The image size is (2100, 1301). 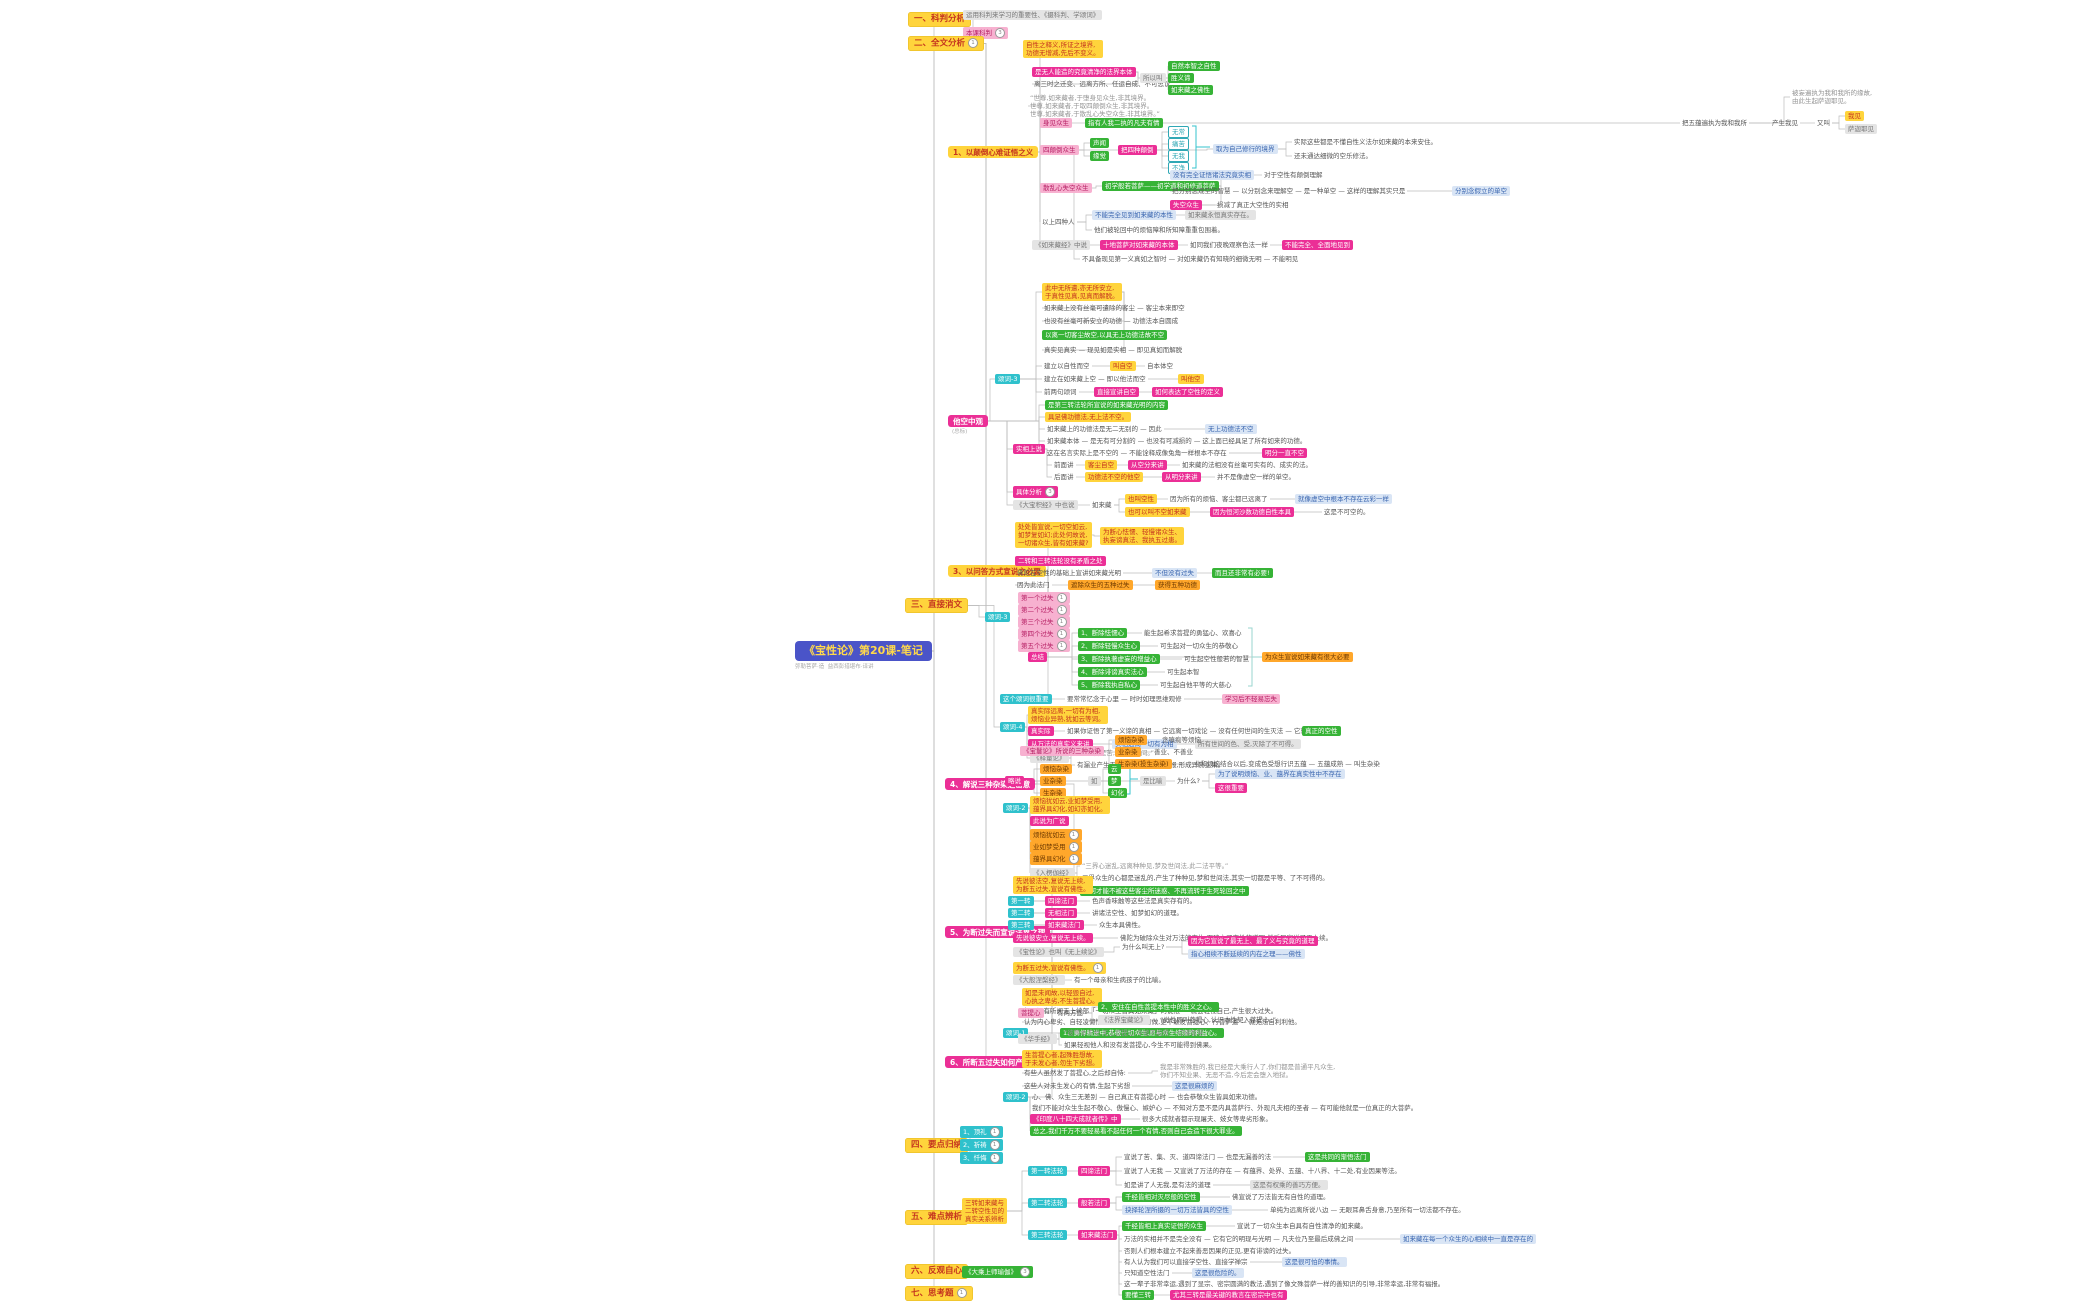 I want to click on mindmap-node: 能生起希求菩提的勇猛心、欢喜心, so click(x=1193, y=633).